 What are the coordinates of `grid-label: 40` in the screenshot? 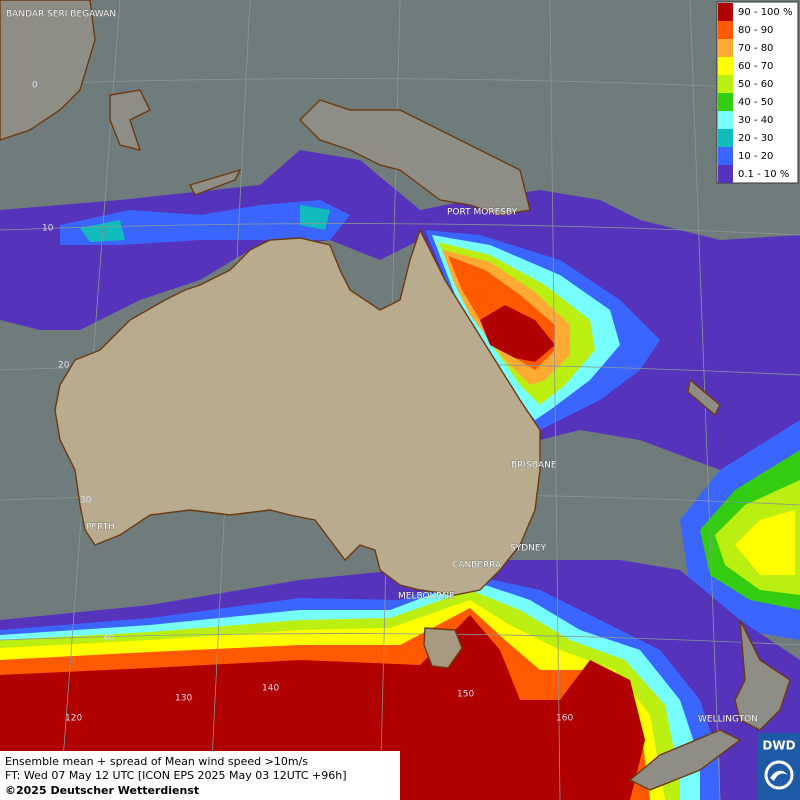 It's located at (109, 639).